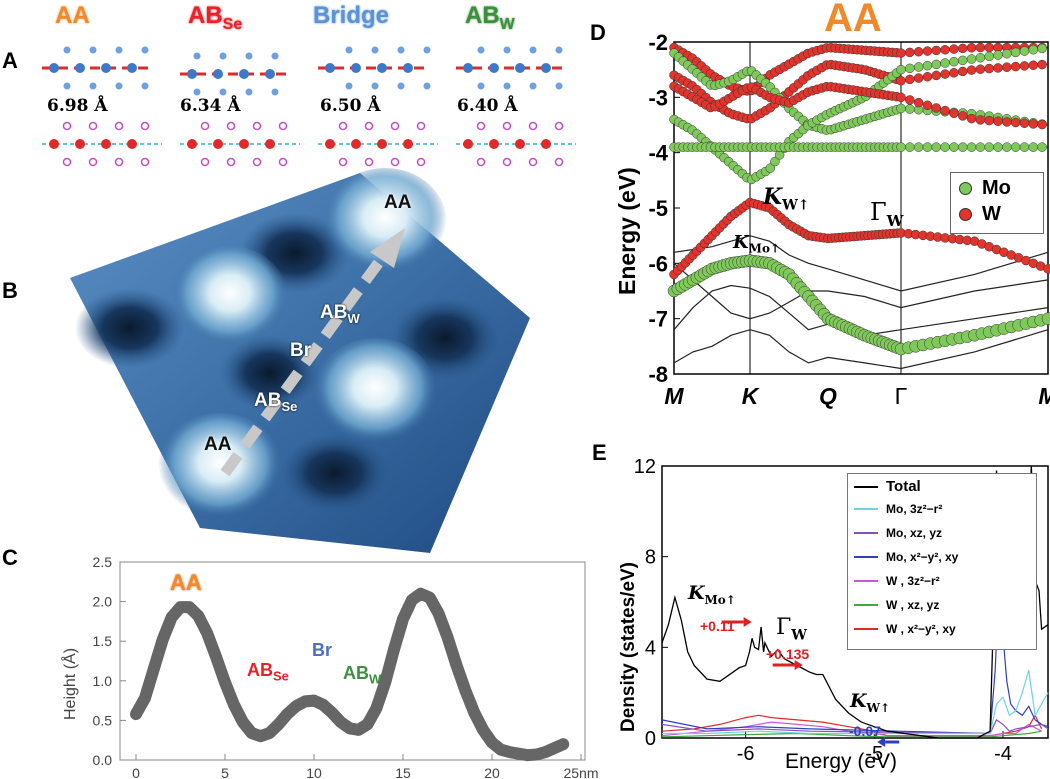 The height and width of the screenshot is (779, 1050). I want to click on x-tick-label: 20, so click(492, 772).